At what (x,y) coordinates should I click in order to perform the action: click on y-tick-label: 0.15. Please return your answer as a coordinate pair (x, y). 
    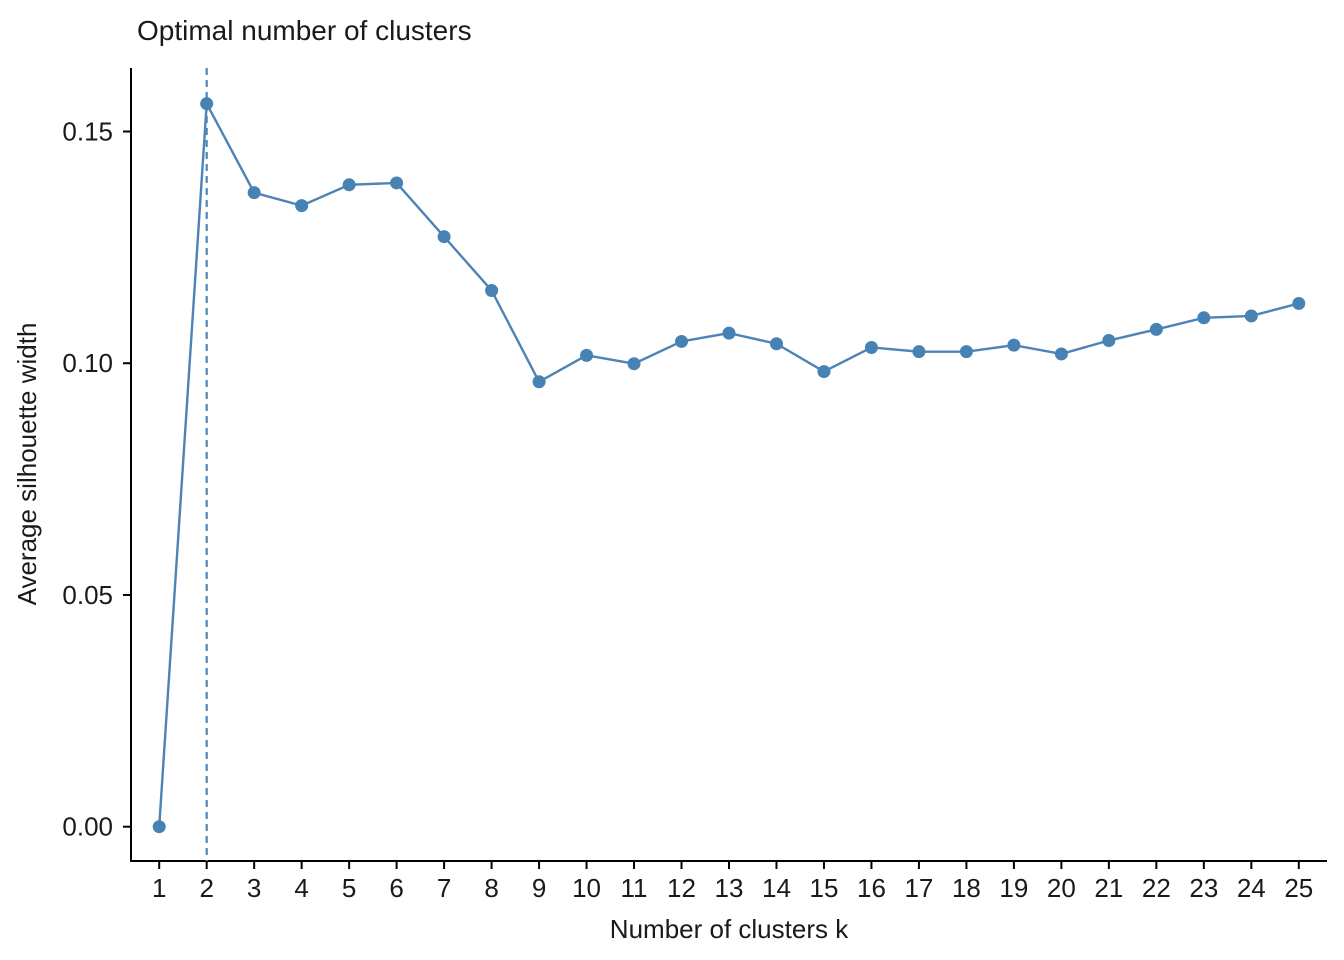
    Looking at the image, I should click on (87, 131).